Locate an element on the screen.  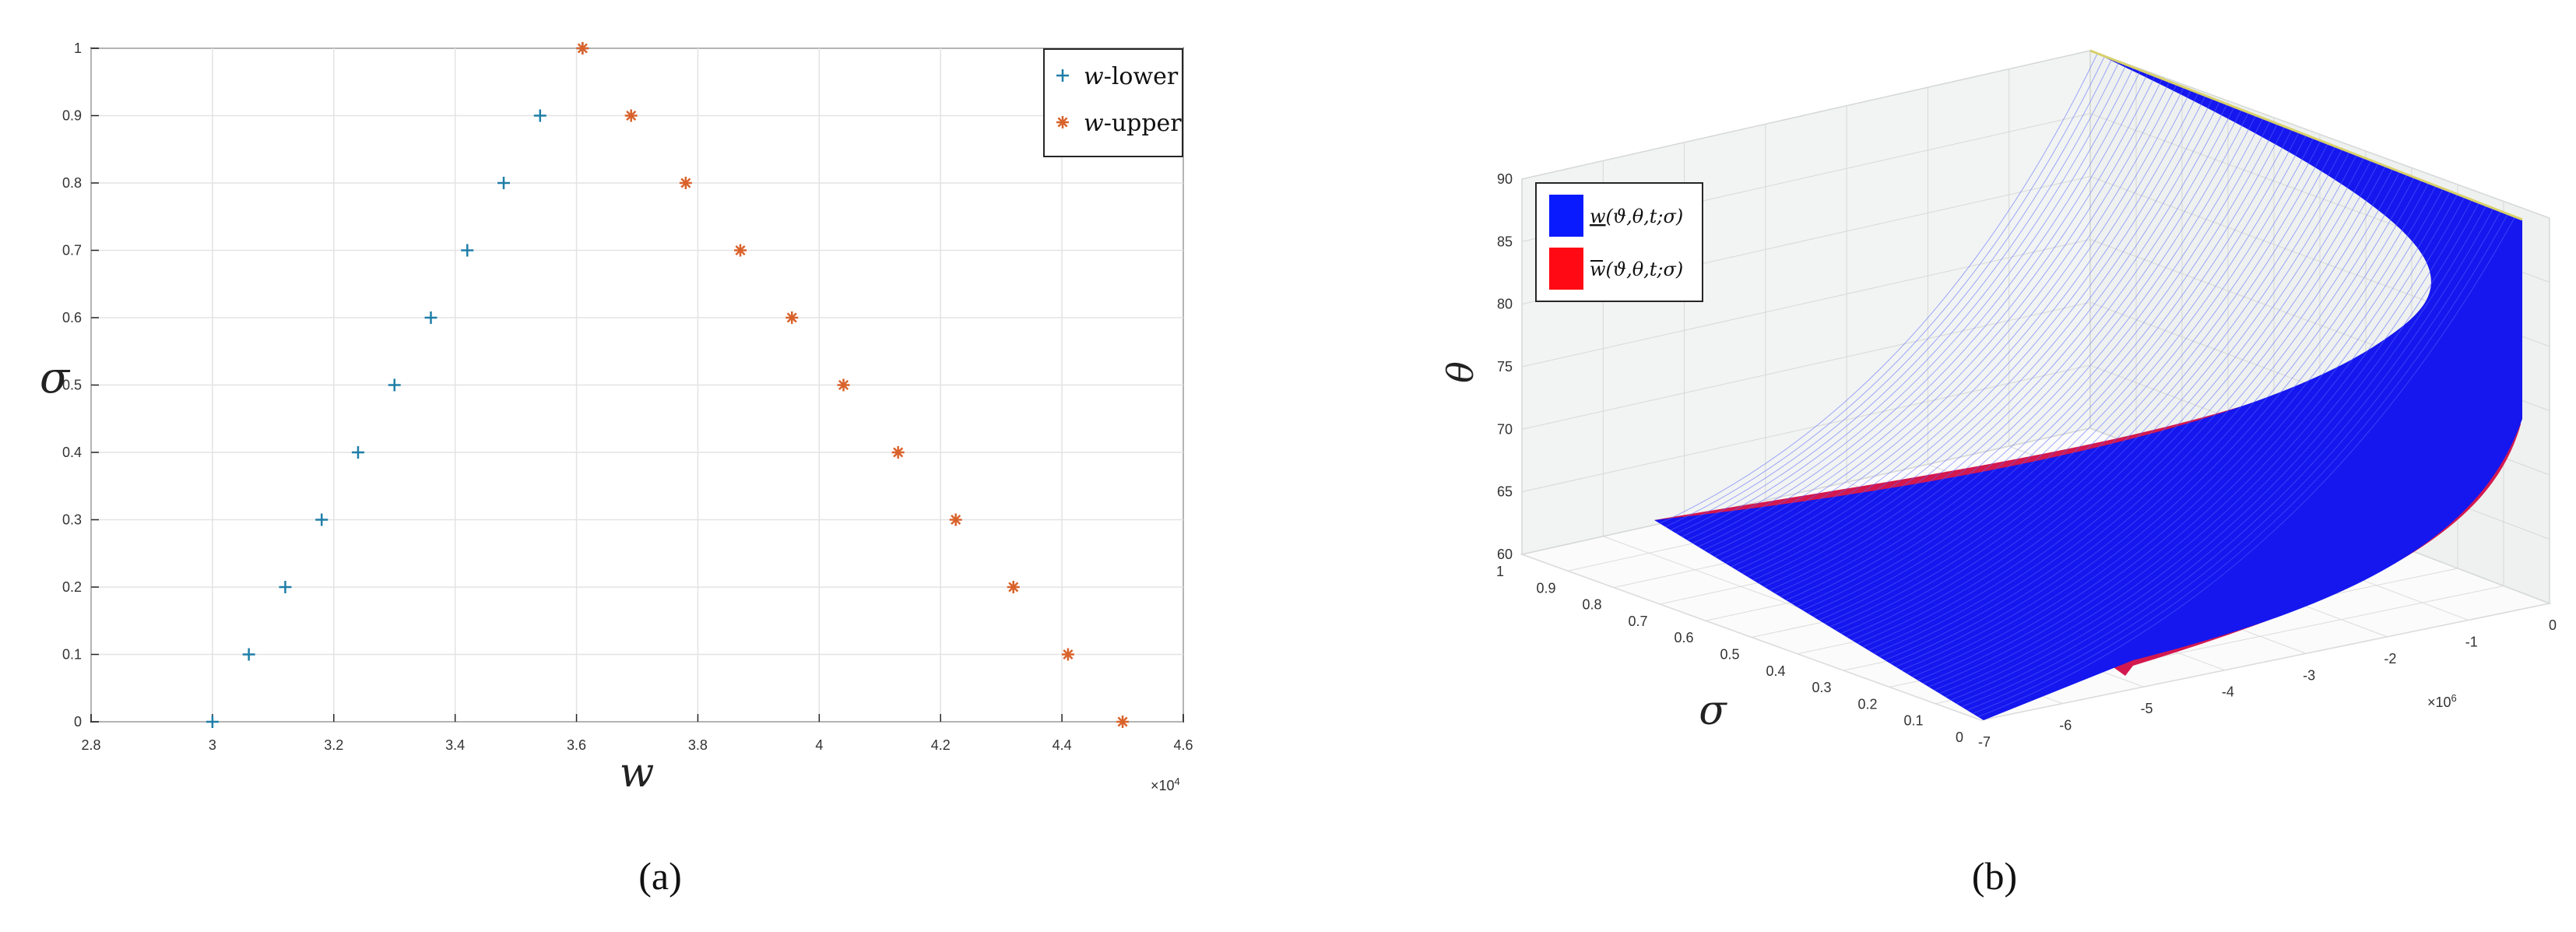
z-tick-label: 85 is located at coordinates (1505, 241).